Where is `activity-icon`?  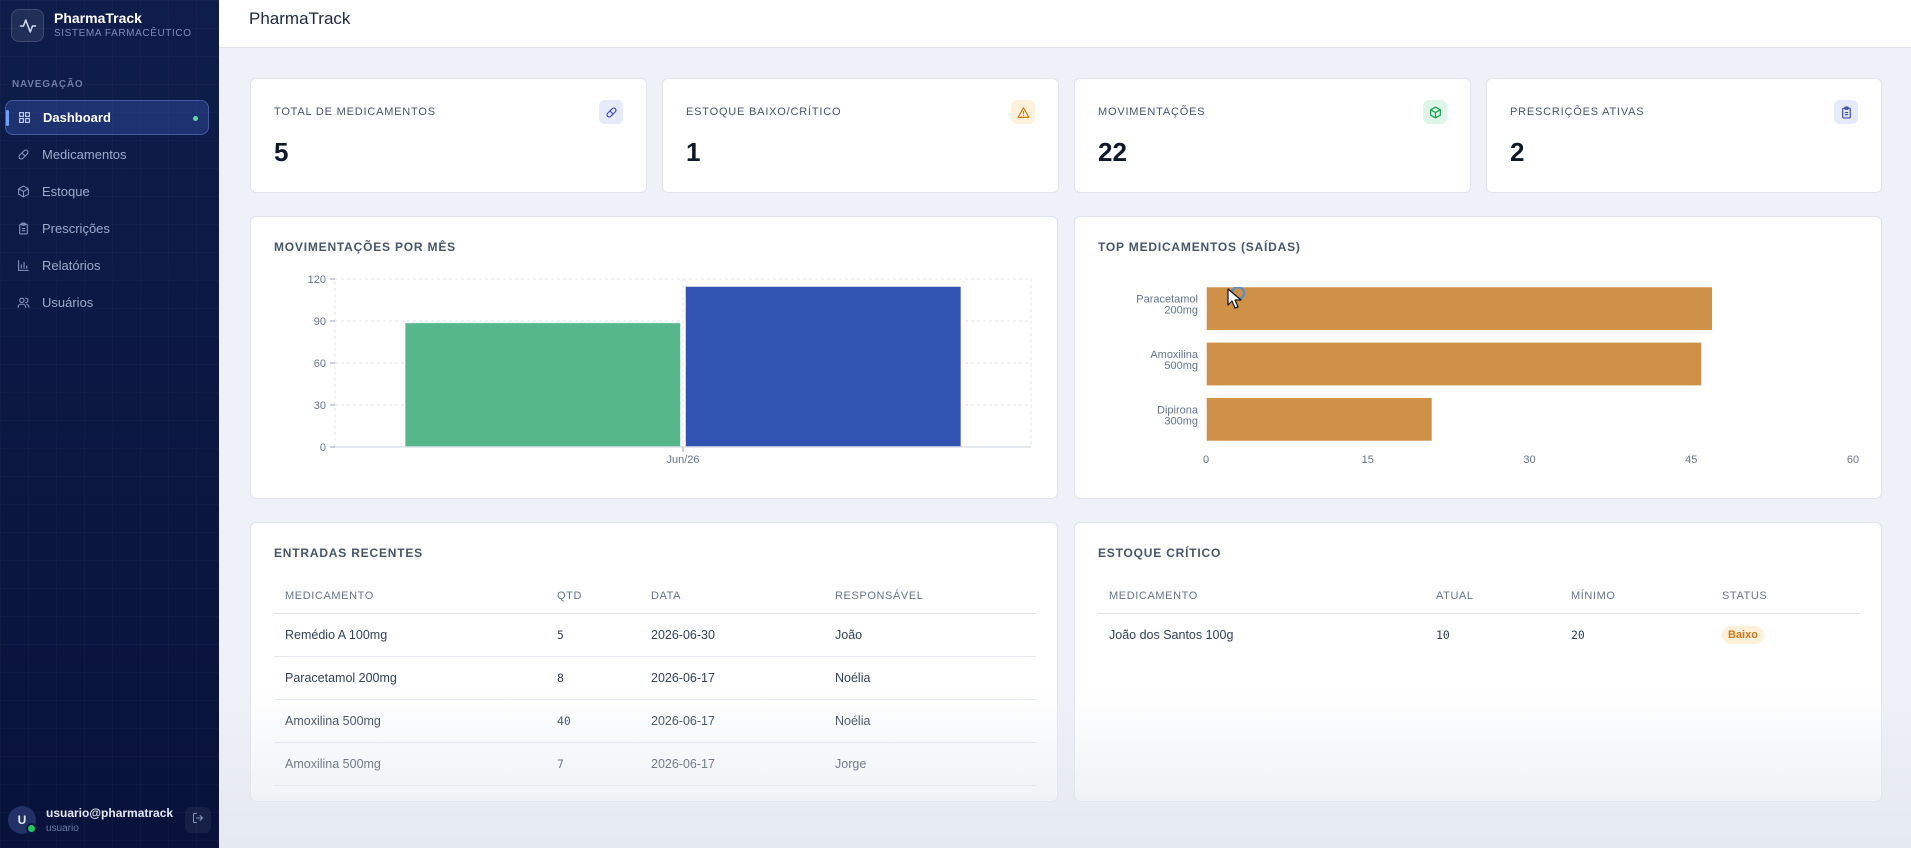
activity-icon is located at coordinates (27, 25).